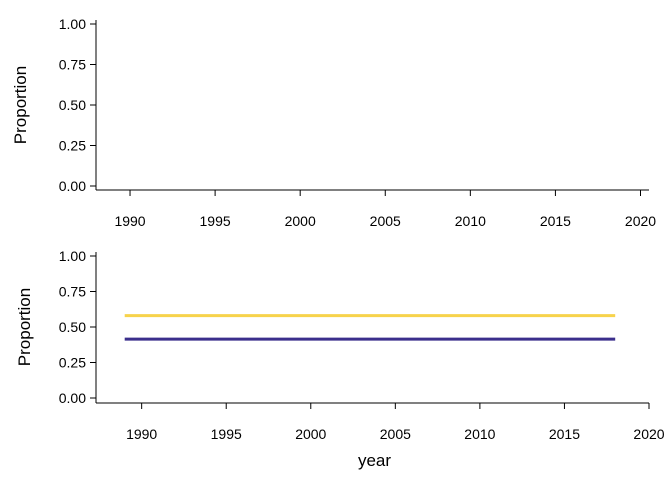 The width and height of the screenshot is (672, 480). I want to click on x-axis-title: year, so click(374, 460).